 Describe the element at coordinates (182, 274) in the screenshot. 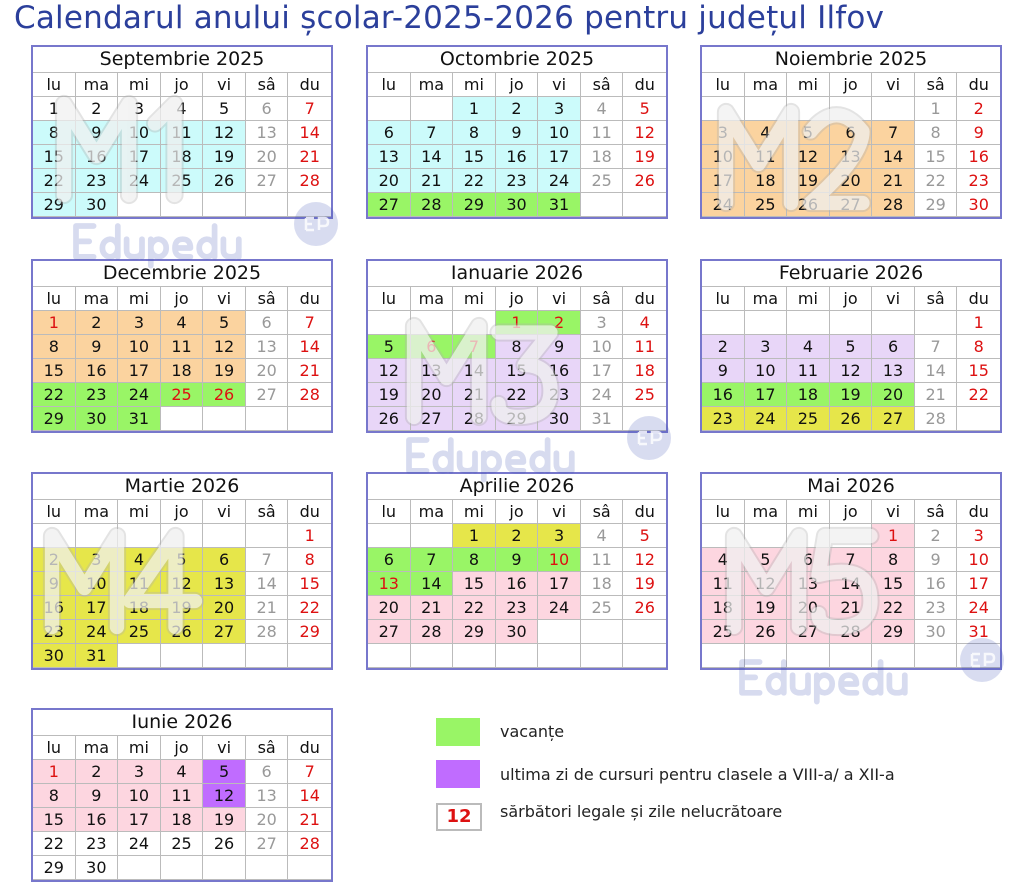

I see `month-title: Decembrie 2025` at that location.